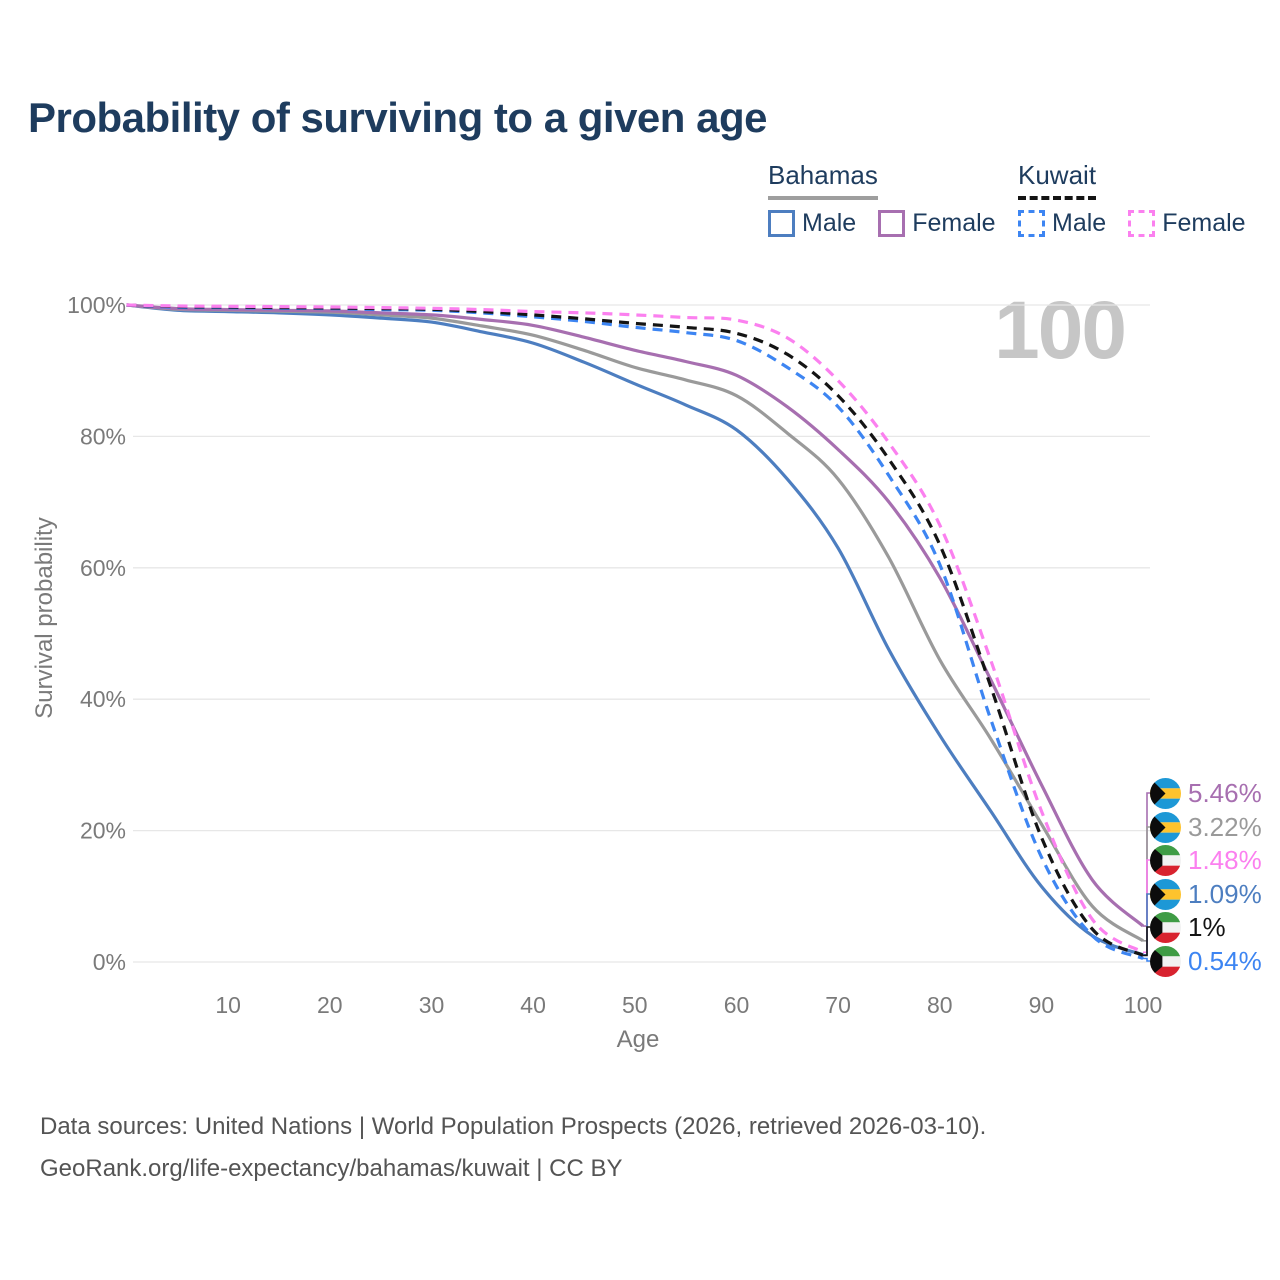 The image size is (1280, 1280). I want to click on end-label-value: 1.48%, so click(1225, 859).